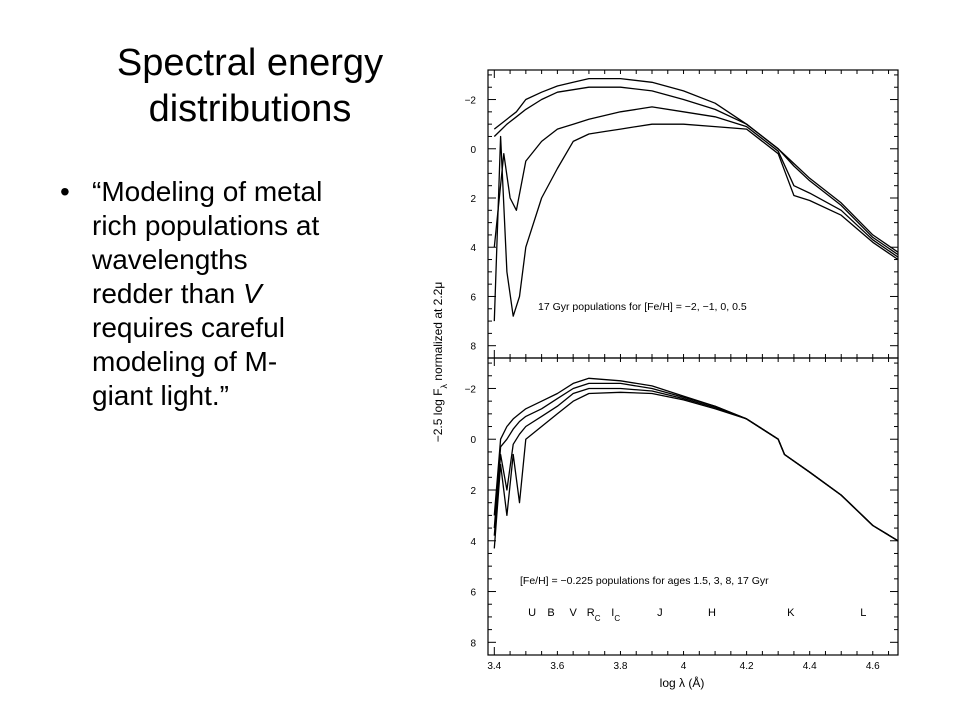  Describe the element at coordinates (160, 395) in the screenshot. I see `bullet-line: giant light.”` at that location.